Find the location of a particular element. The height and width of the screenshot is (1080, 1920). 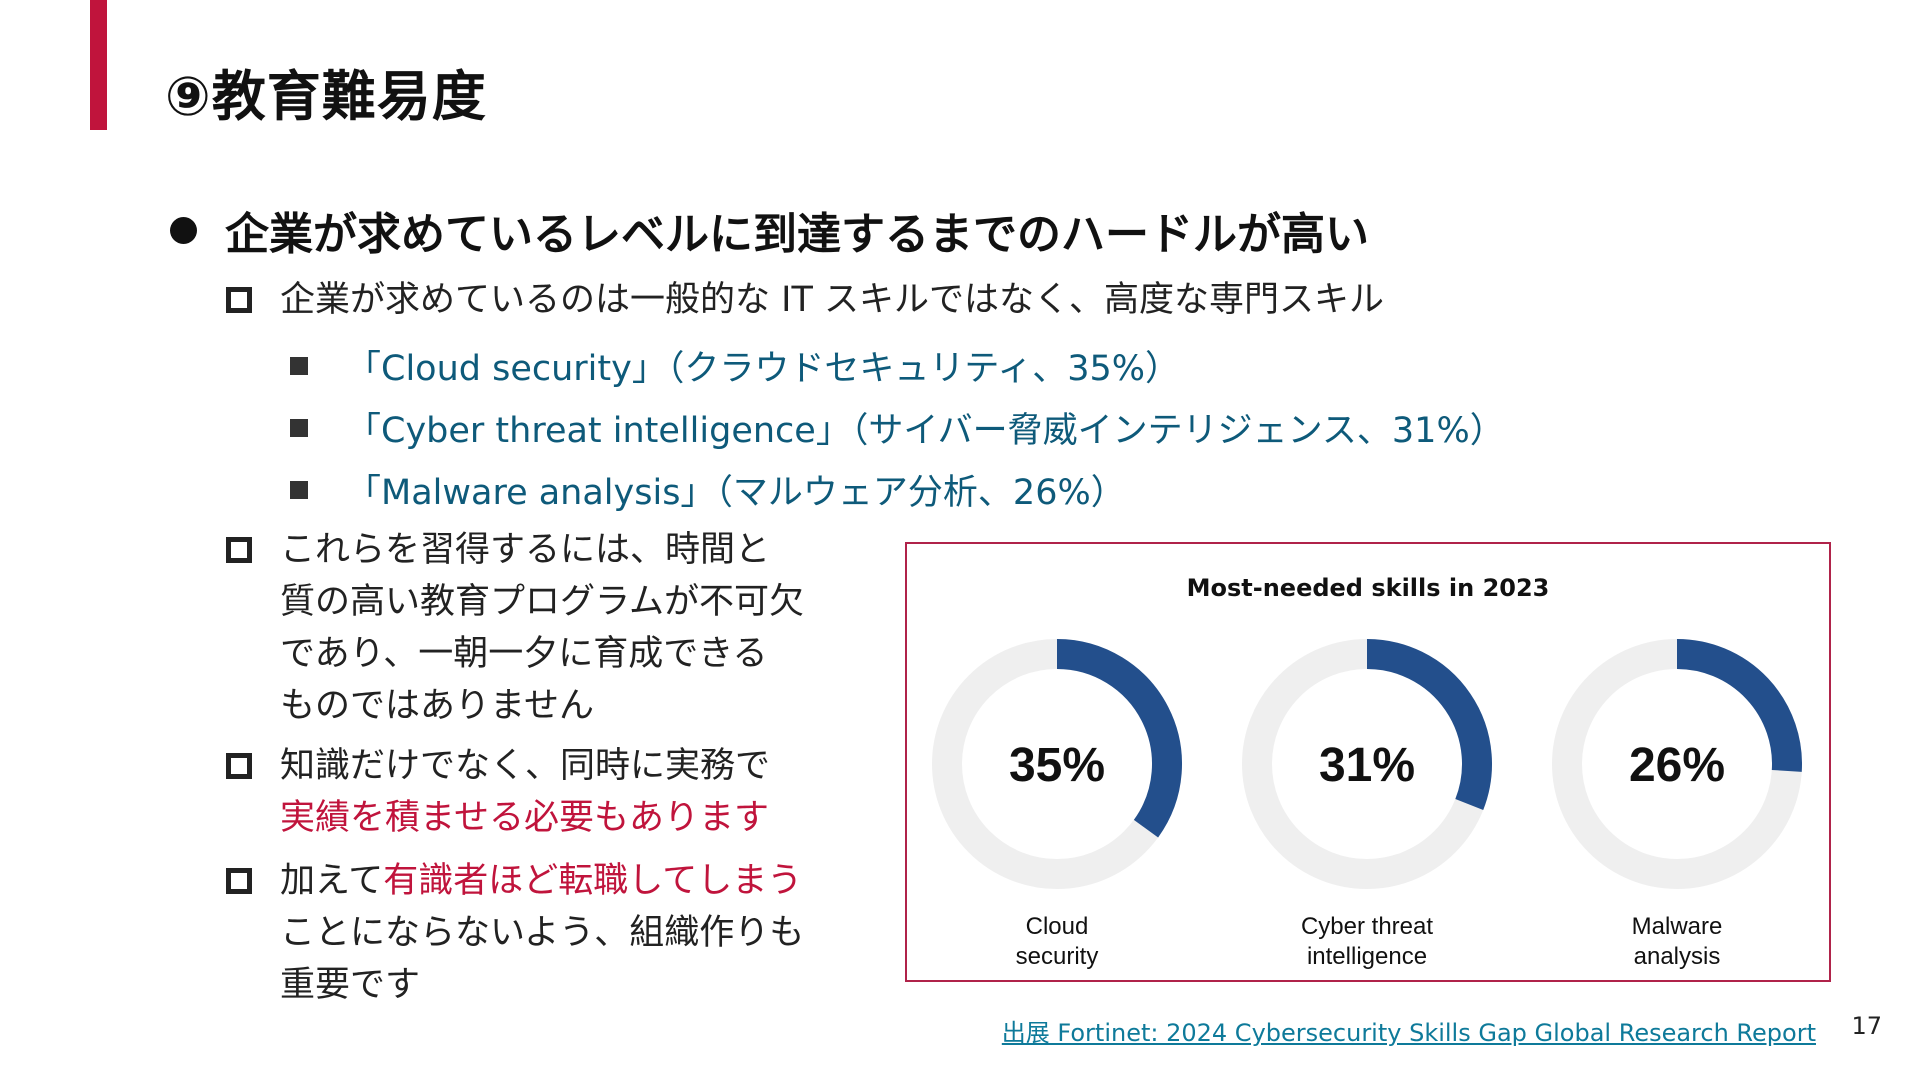

point-1: 企業が求めているのは一般的な IT スキルではなく、高度な専門スキル is located at coordinates (805, 300).